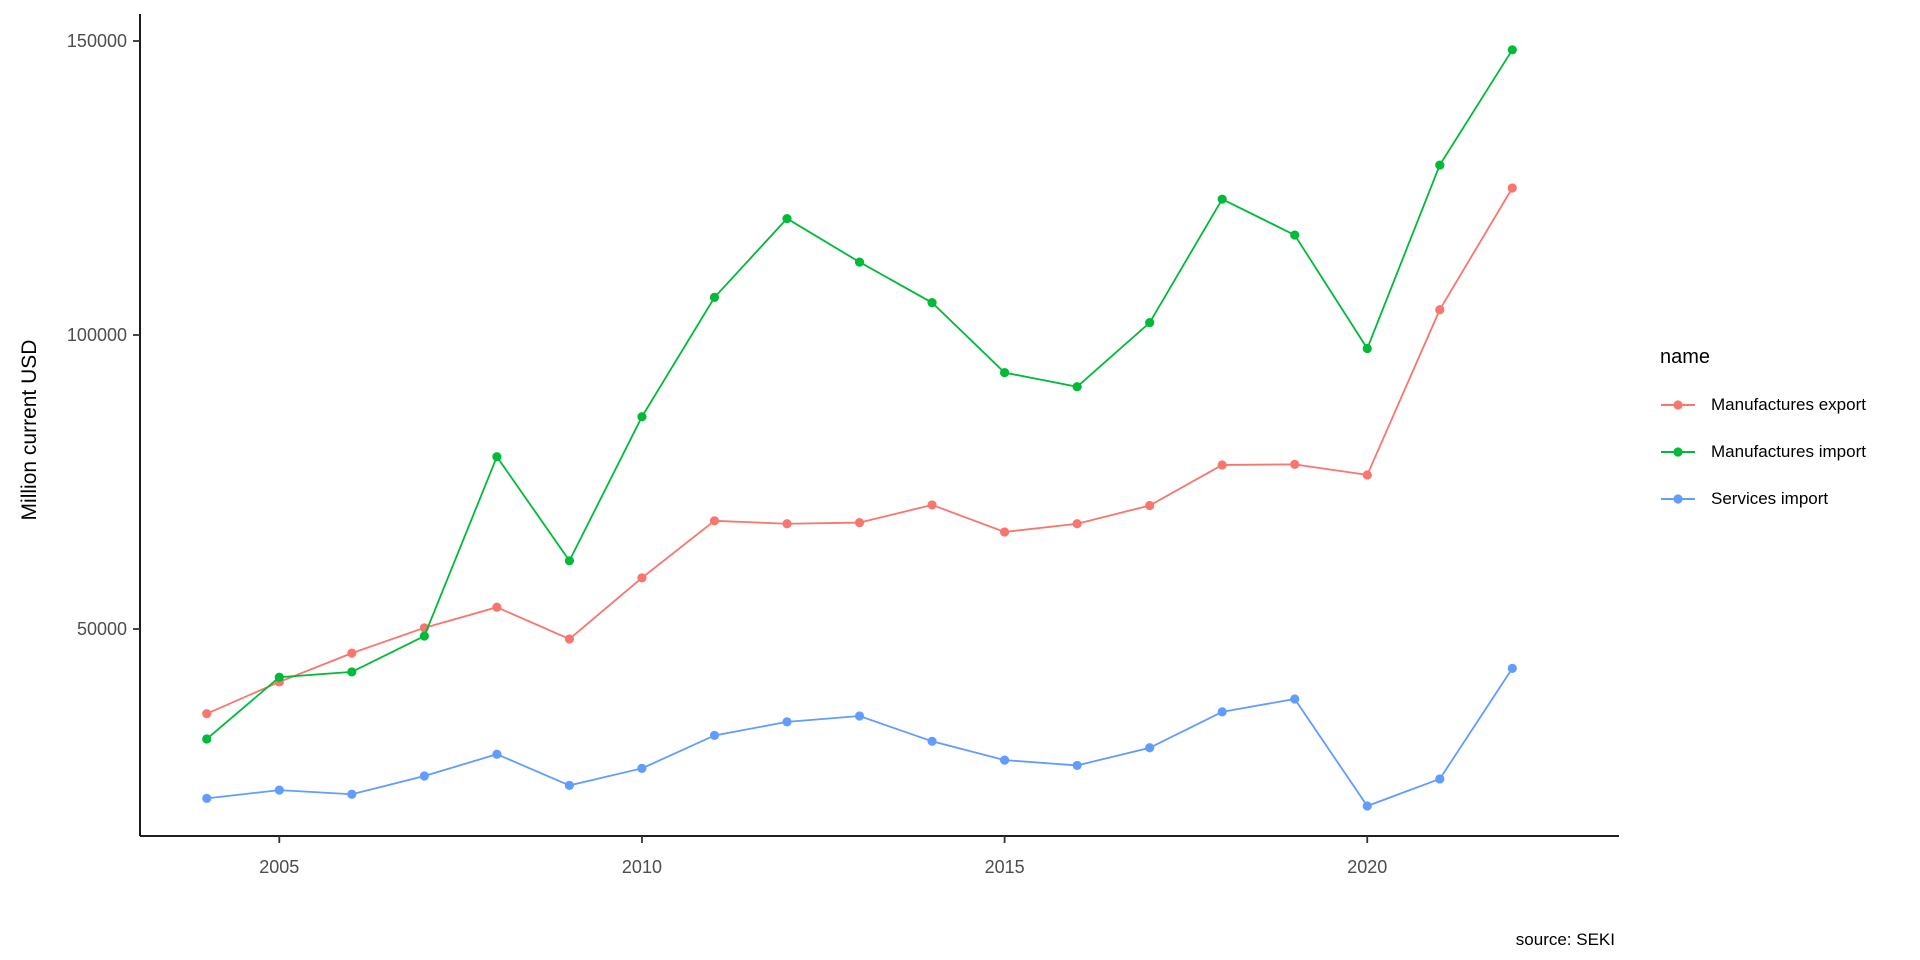 Image resolution: width=1920 pixels, height=960 pixels. Describe the element at coordinates (1005, 867) in the screenshot. I see `x-tick-label: 2015` at that location.